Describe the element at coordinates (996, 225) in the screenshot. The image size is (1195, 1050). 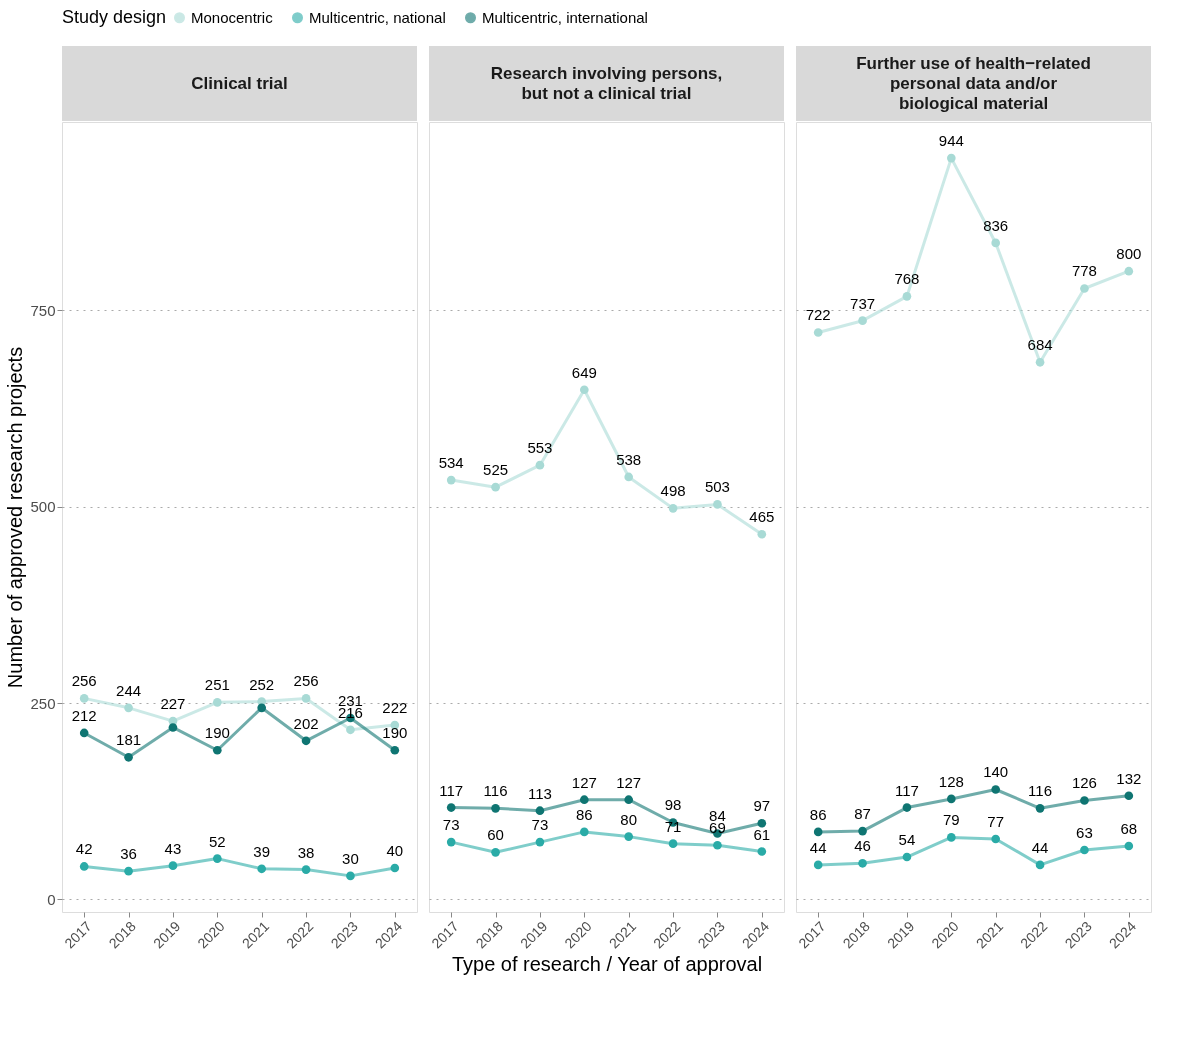
I see `data-label: 836` at that location.